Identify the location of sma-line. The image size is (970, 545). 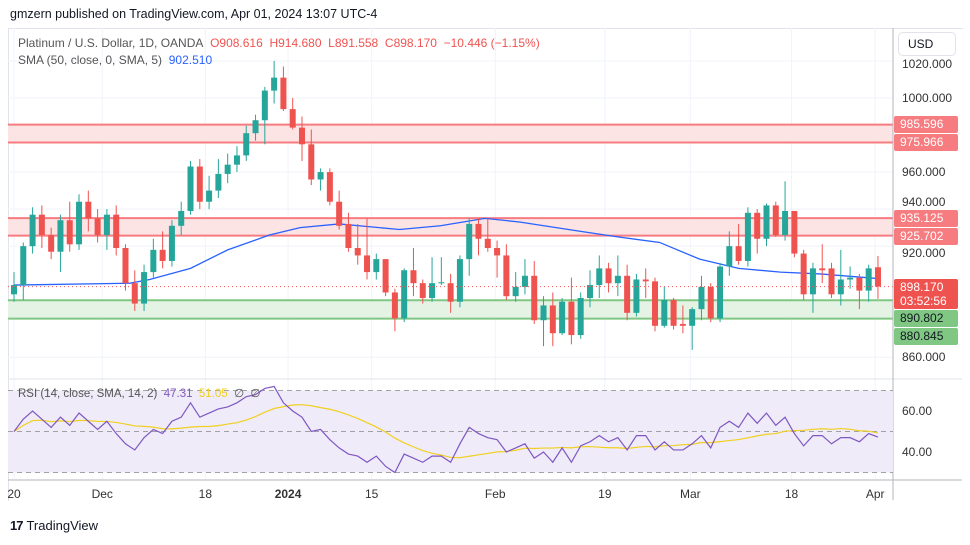
(446, 251).